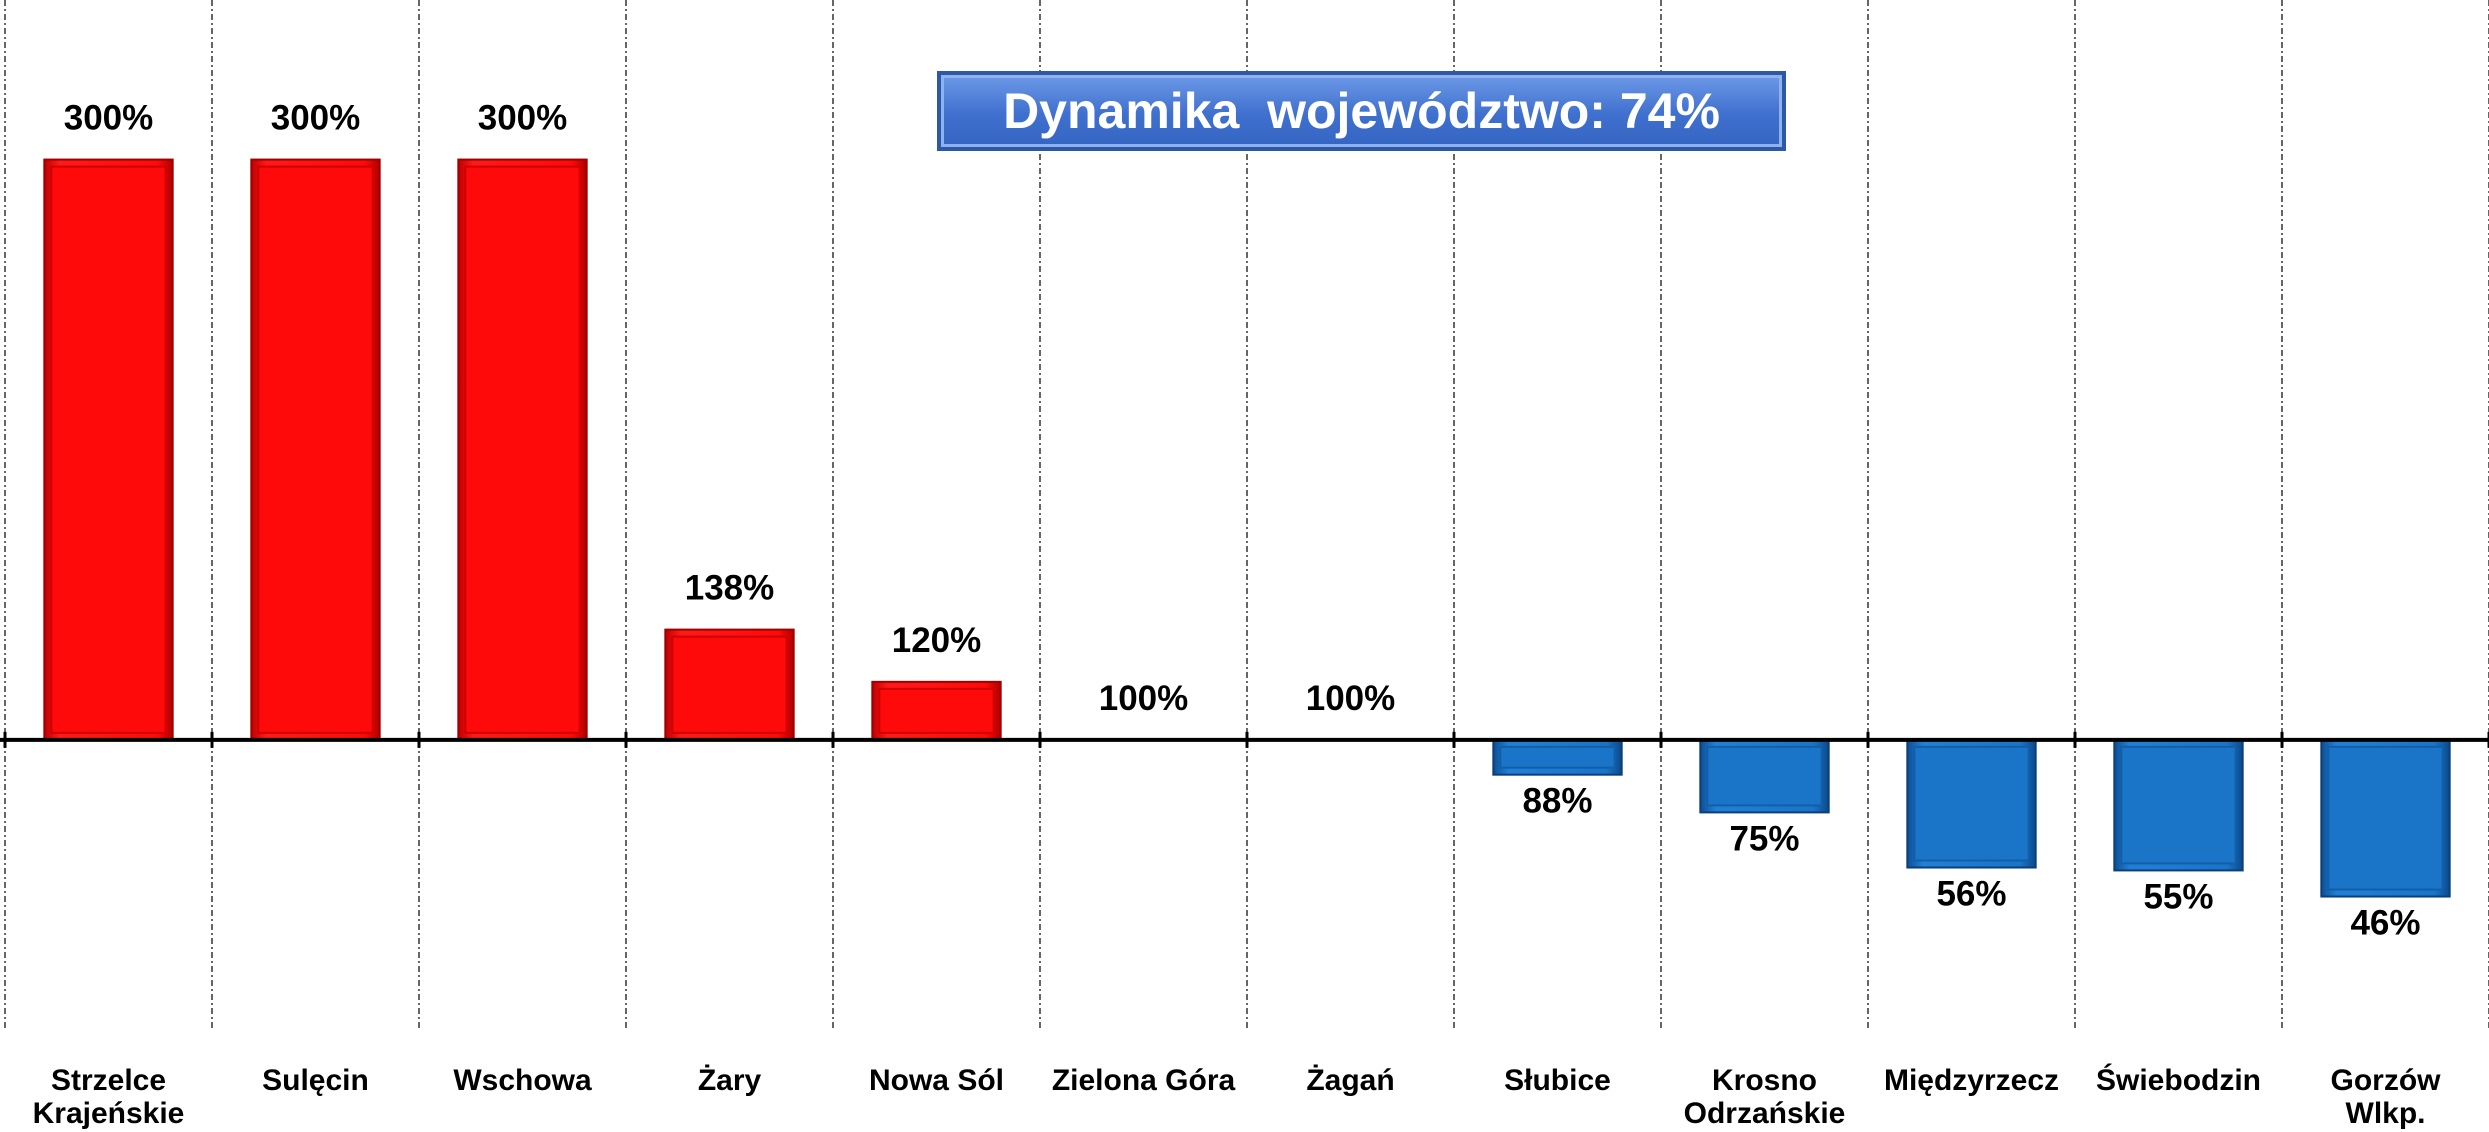 Image resolution: width=2489 pixels, height=1132 pixels. Describe the element at coordinates (1557, 801) in the screenshot. I see `value-label: 88%` at that location.